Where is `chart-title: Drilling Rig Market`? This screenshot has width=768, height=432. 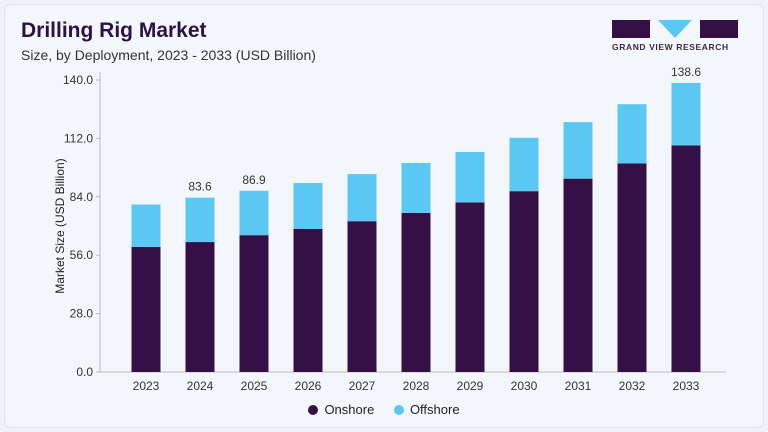 chart-title: Drilling Rig Market is located at coordinates (114, 30).